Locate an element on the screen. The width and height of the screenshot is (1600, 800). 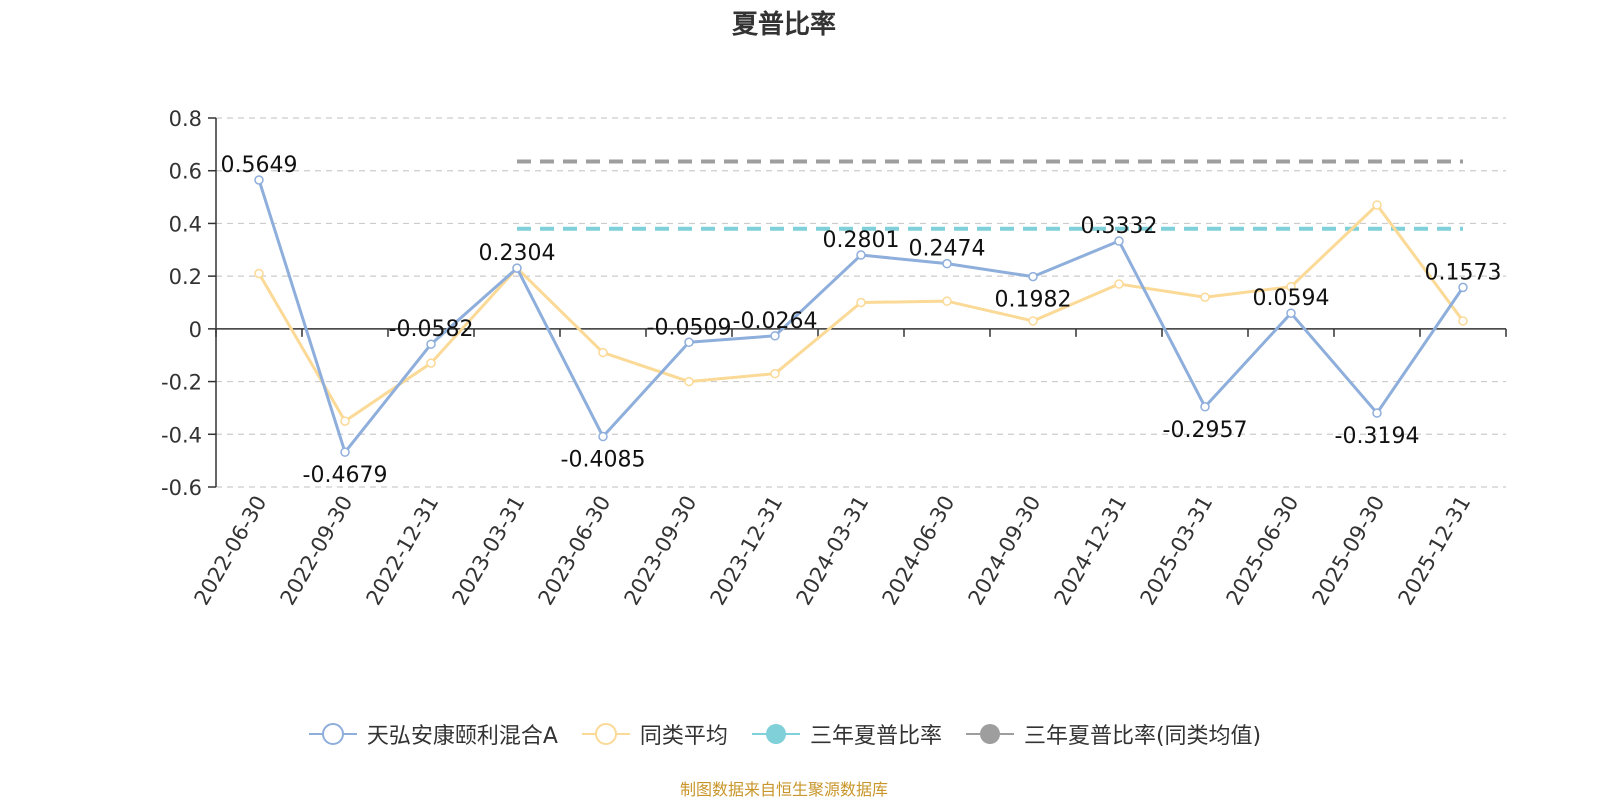
data-label: -0.0582 is located at coordinates (431, 329).